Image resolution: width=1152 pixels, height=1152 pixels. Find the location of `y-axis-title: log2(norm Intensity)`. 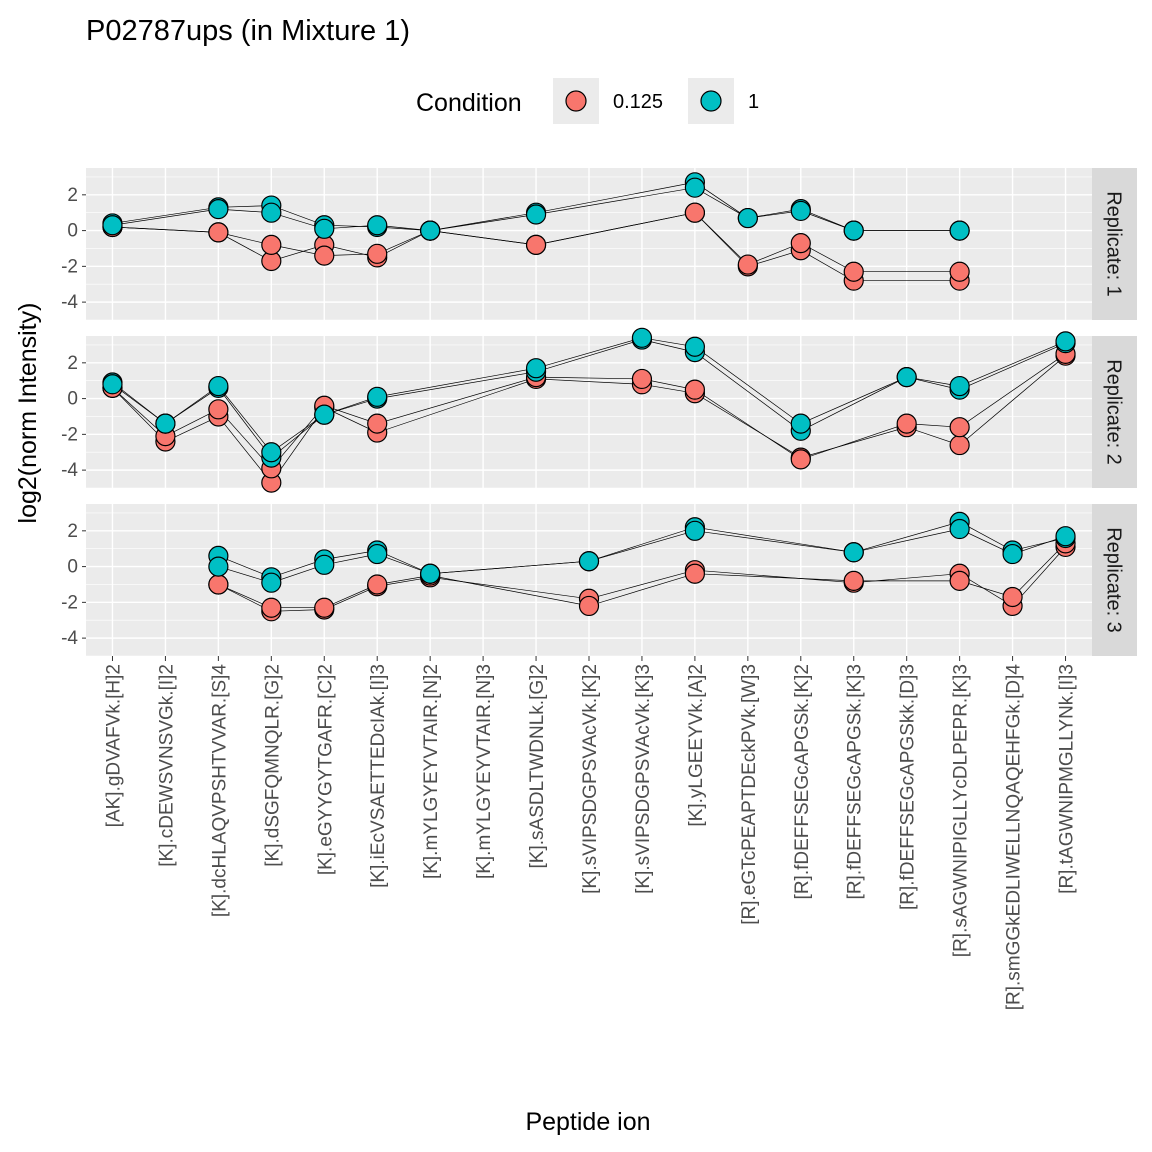

y-axis-title: log2(norm Intensity) is located at coordinates (28, 413).